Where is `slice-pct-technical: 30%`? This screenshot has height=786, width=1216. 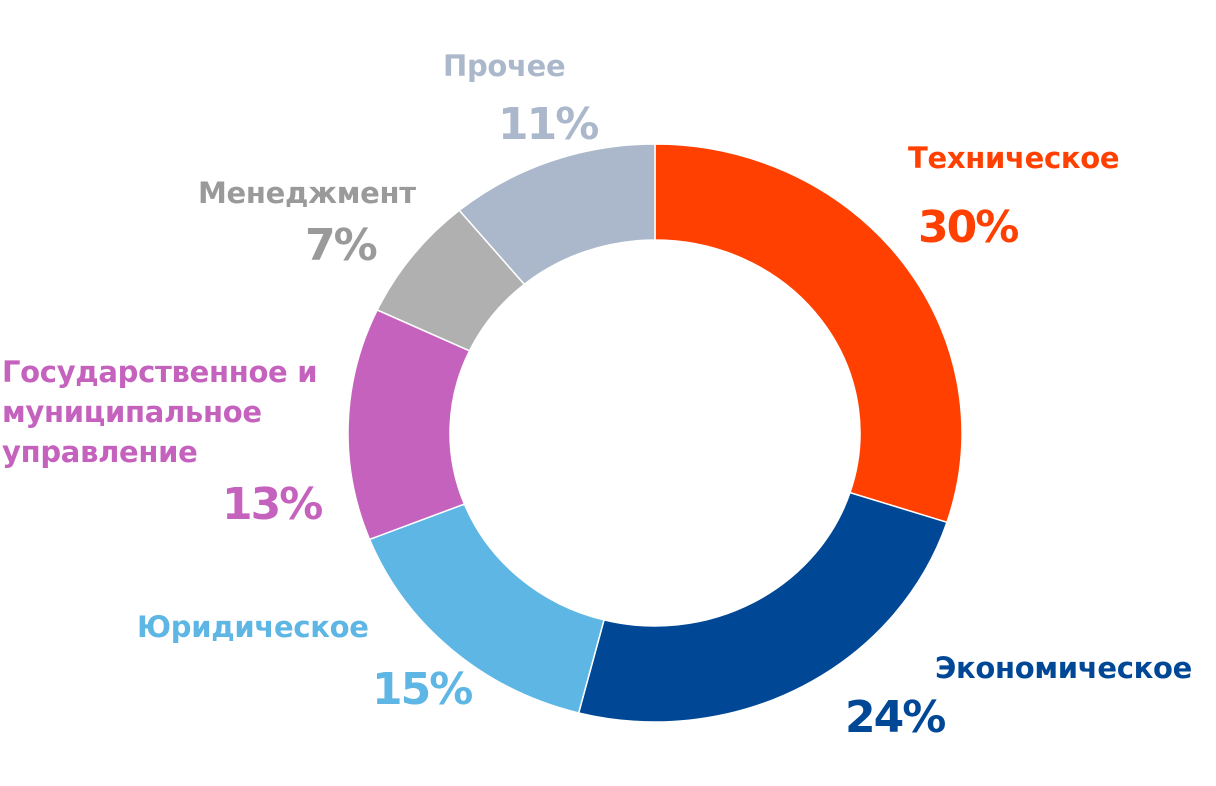
slice-pct-technical: 30% is located at coordinates (968, 227).